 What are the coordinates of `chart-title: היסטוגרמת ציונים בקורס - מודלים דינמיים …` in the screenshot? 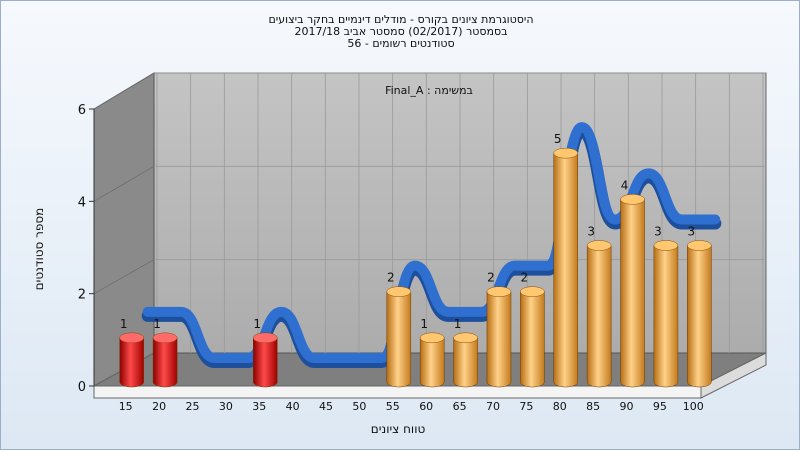 It's located at (401, 19).